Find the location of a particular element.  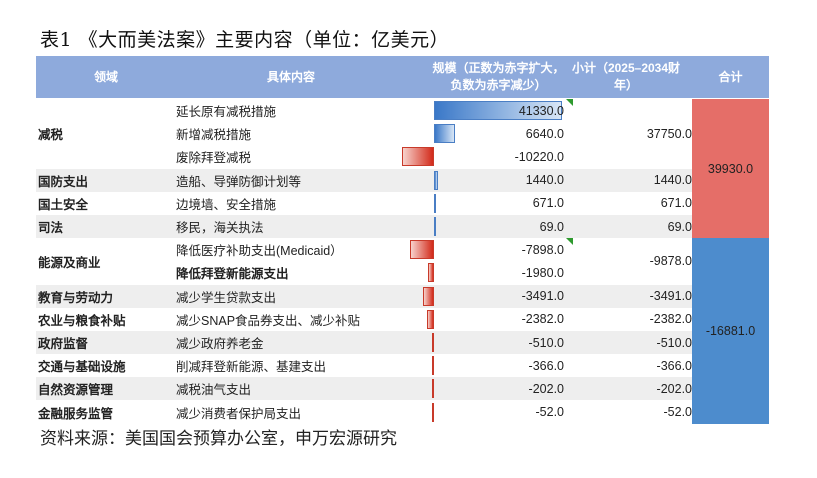

content-cell: 降低拜登新能源支出 is located at coordinates (232, 274).